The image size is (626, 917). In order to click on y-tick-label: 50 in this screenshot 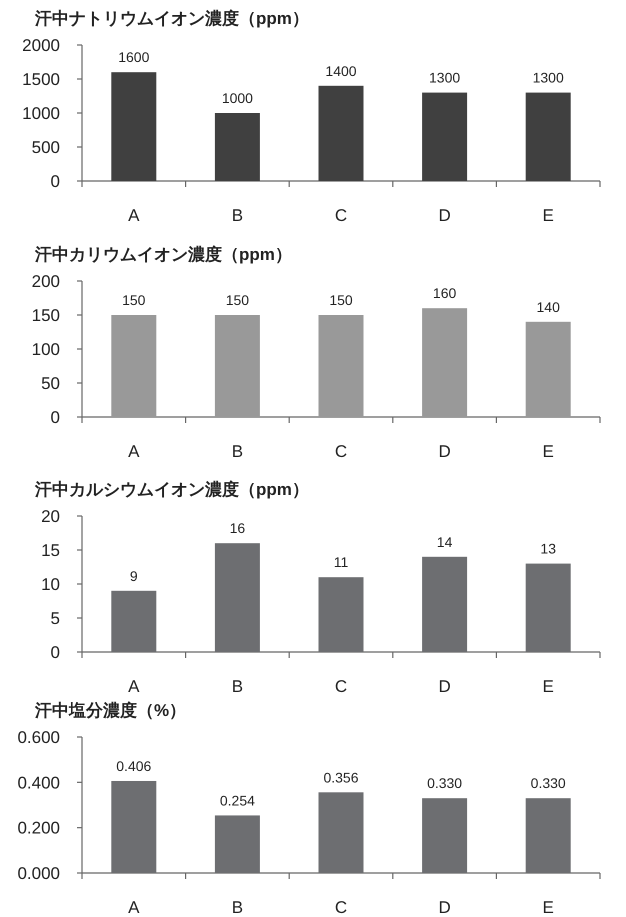, I will do `click(50, 383)`.